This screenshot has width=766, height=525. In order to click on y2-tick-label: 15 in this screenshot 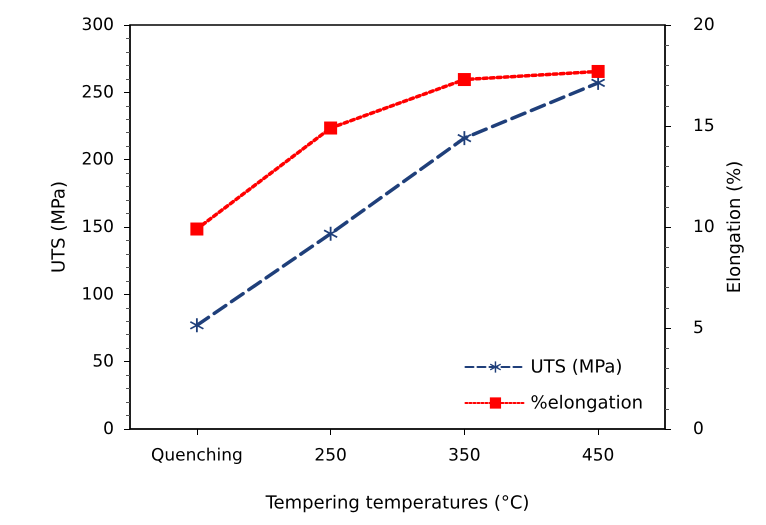, I will do `click(704, 126)`.